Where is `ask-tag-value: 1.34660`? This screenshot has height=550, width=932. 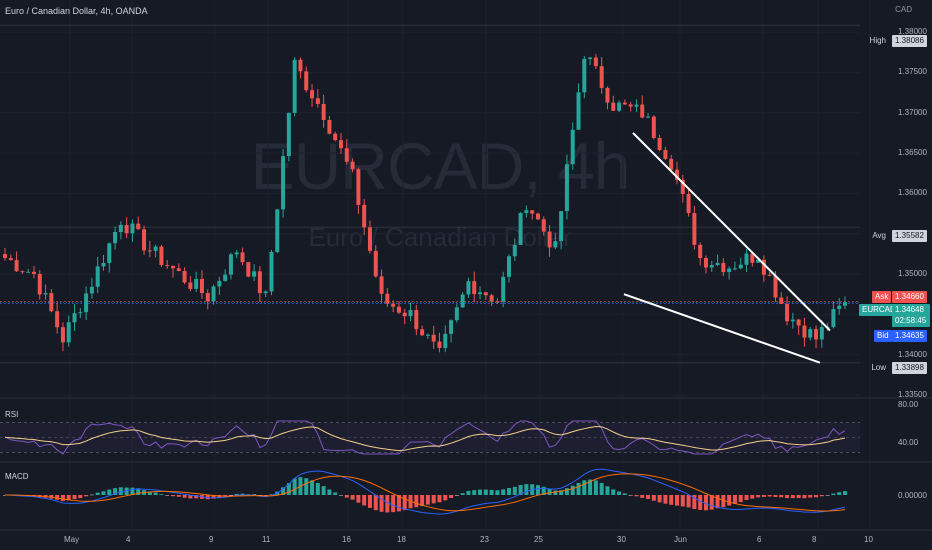 ask-tag-value: 1.34660 is located at coordinates (909, 297).